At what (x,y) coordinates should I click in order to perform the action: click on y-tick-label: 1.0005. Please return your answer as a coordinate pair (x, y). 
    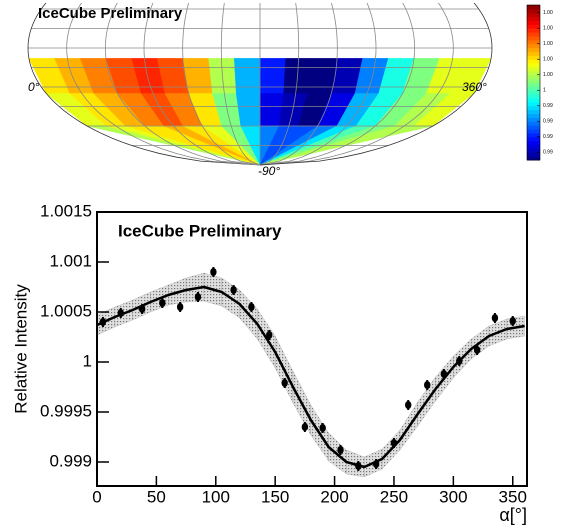
    Looking at the image, I should click on (66, 310).